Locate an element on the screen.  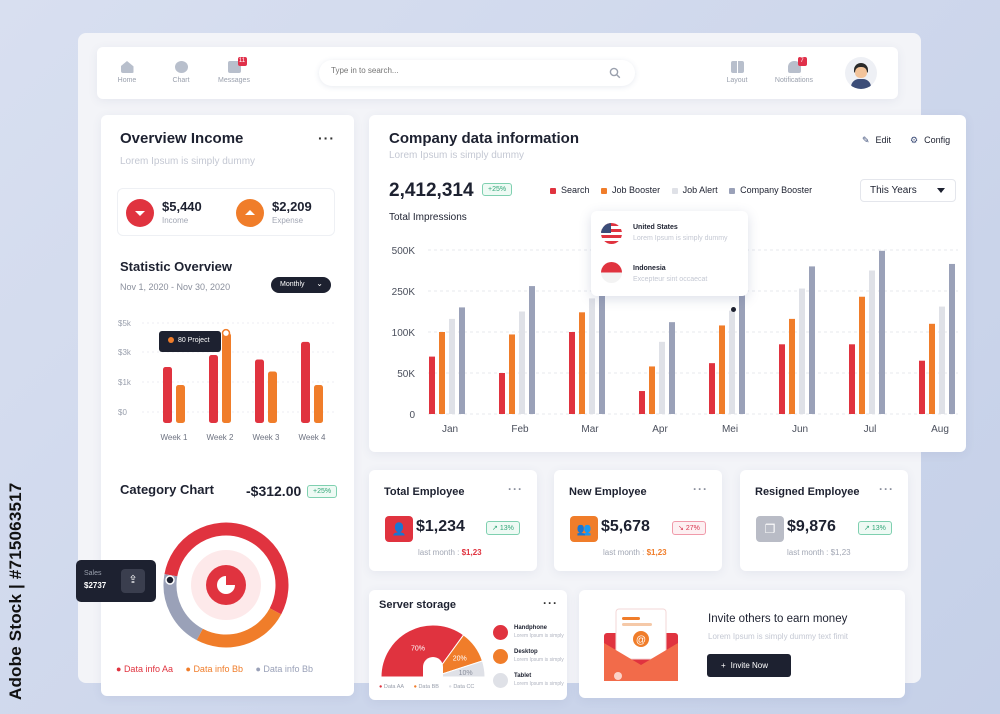
impressions-x-tick: Apr is located at coordinates (660, 429).